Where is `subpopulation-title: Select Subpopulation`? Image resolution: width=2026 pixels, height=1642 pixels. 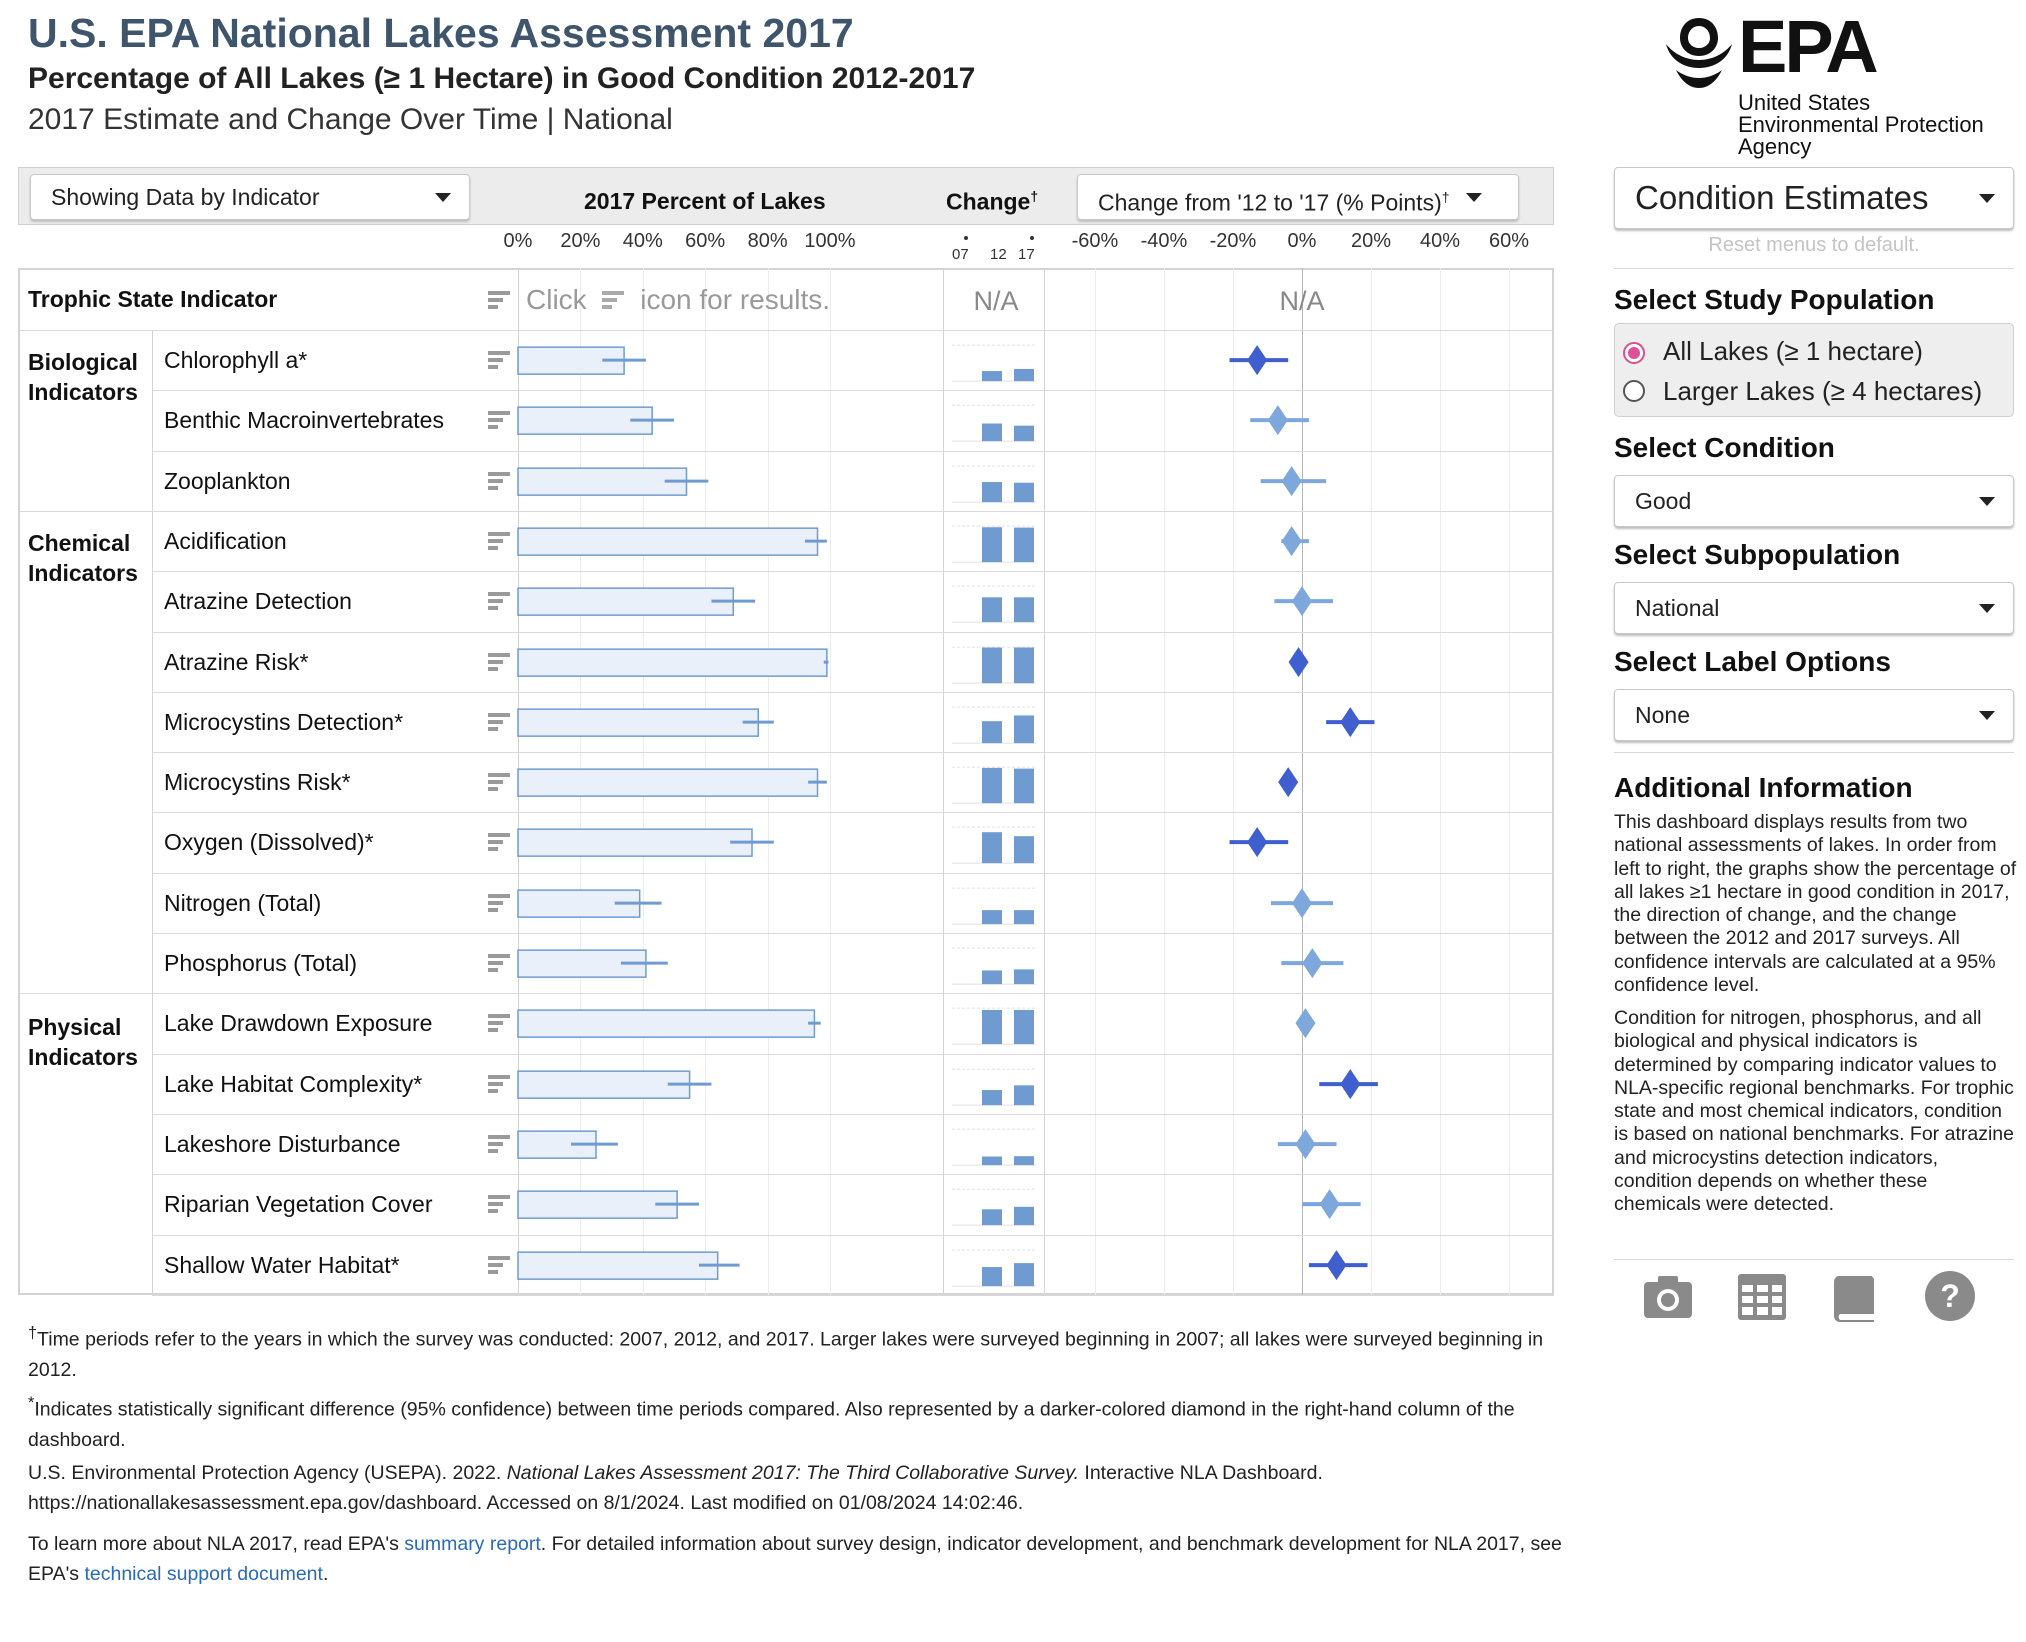
subpopulation-title: Select Subpopulation is located at coordinates (1757, 554).